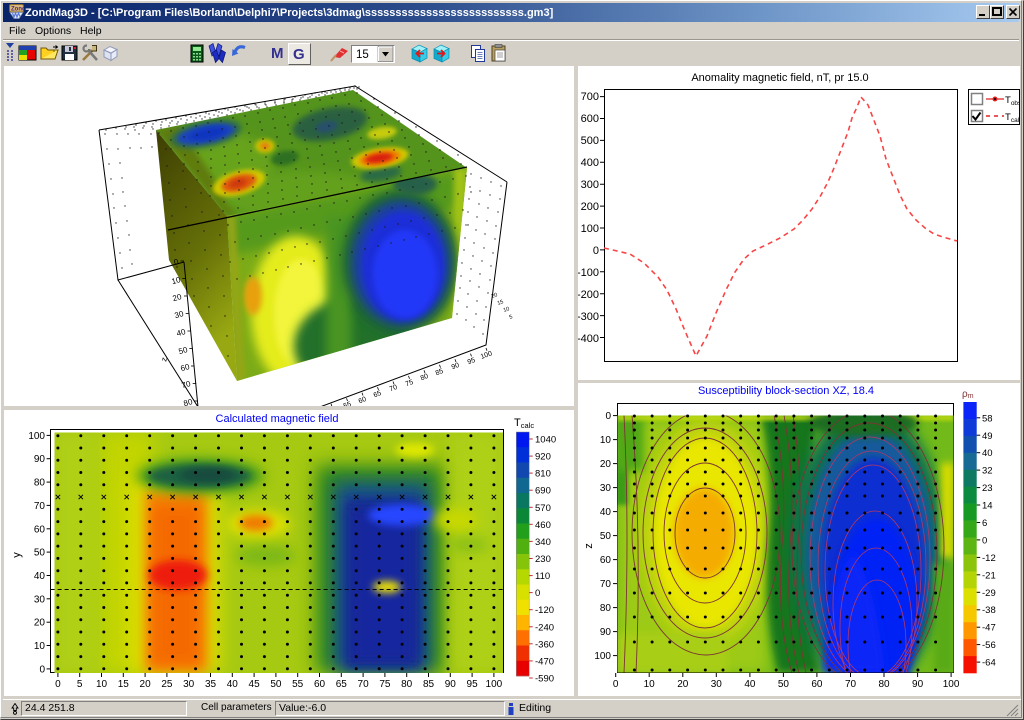 The height and width of the screenshot is (720, 1024). What do you see at coordinates (124, 684) in the screenshot?
I see `svg-text: 15` at bounding box center [124, 684].